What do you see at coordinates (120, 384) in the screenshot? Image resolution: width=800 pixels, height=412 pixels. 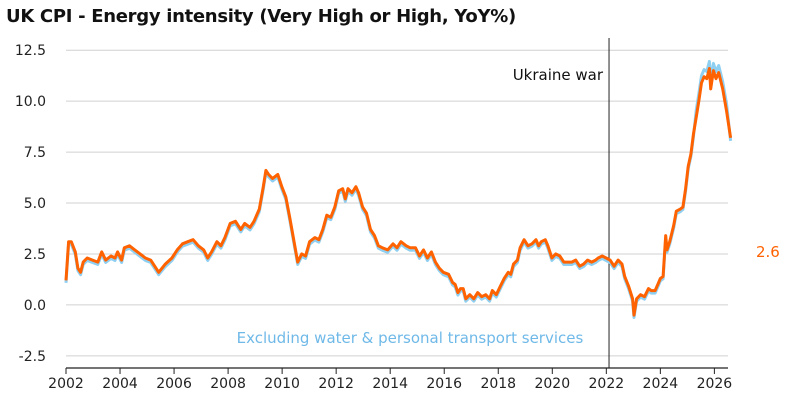 I see `x-tick-label: 2004` at bounding box center [120, 384].